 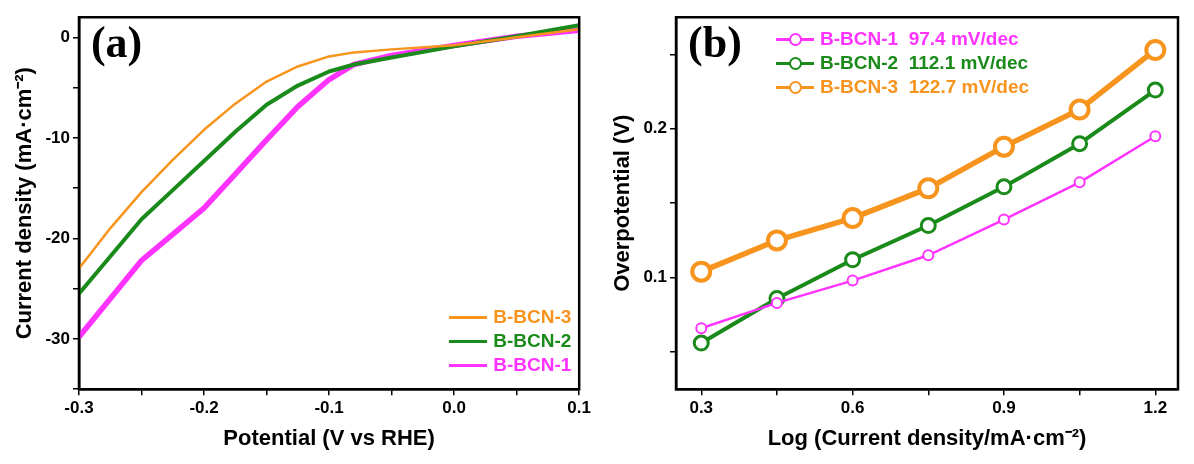 What do you see at coordinates (655, 128) in the screenshot?
I see `y-tick-label: 0.2` at bounding box center [655, 128].